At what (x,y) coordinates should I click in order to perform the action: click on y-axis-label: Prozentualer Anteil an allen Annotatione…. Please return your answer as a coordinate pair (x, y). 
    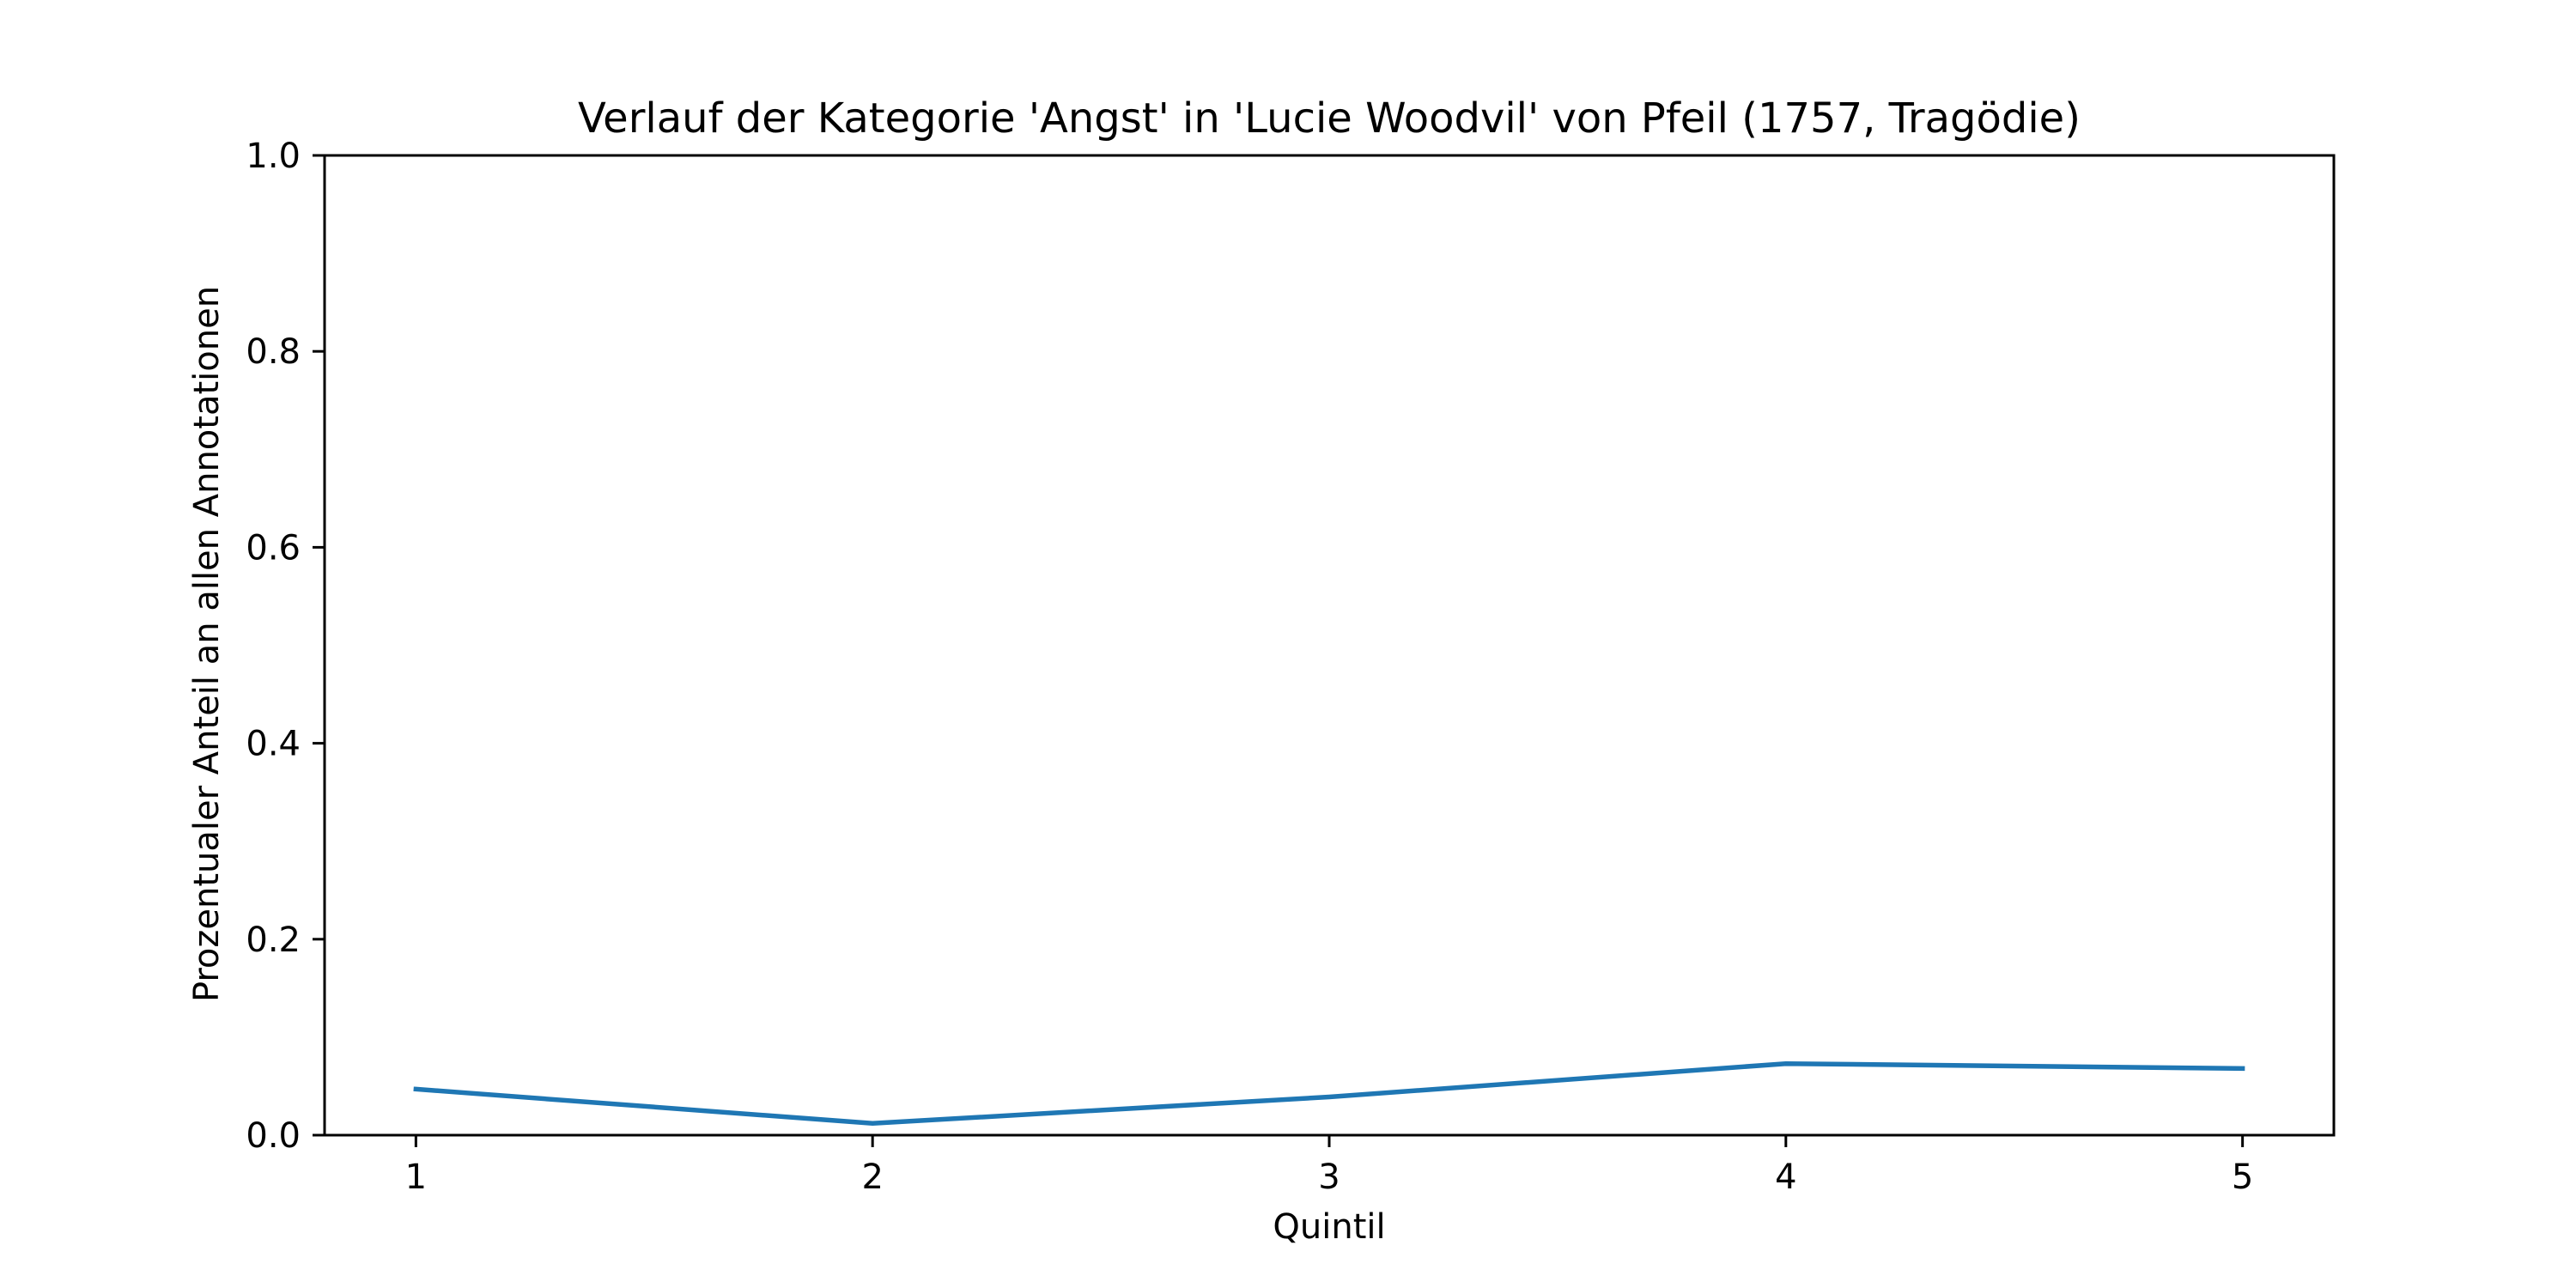
    Looking at the image, I should click on (207, 644).